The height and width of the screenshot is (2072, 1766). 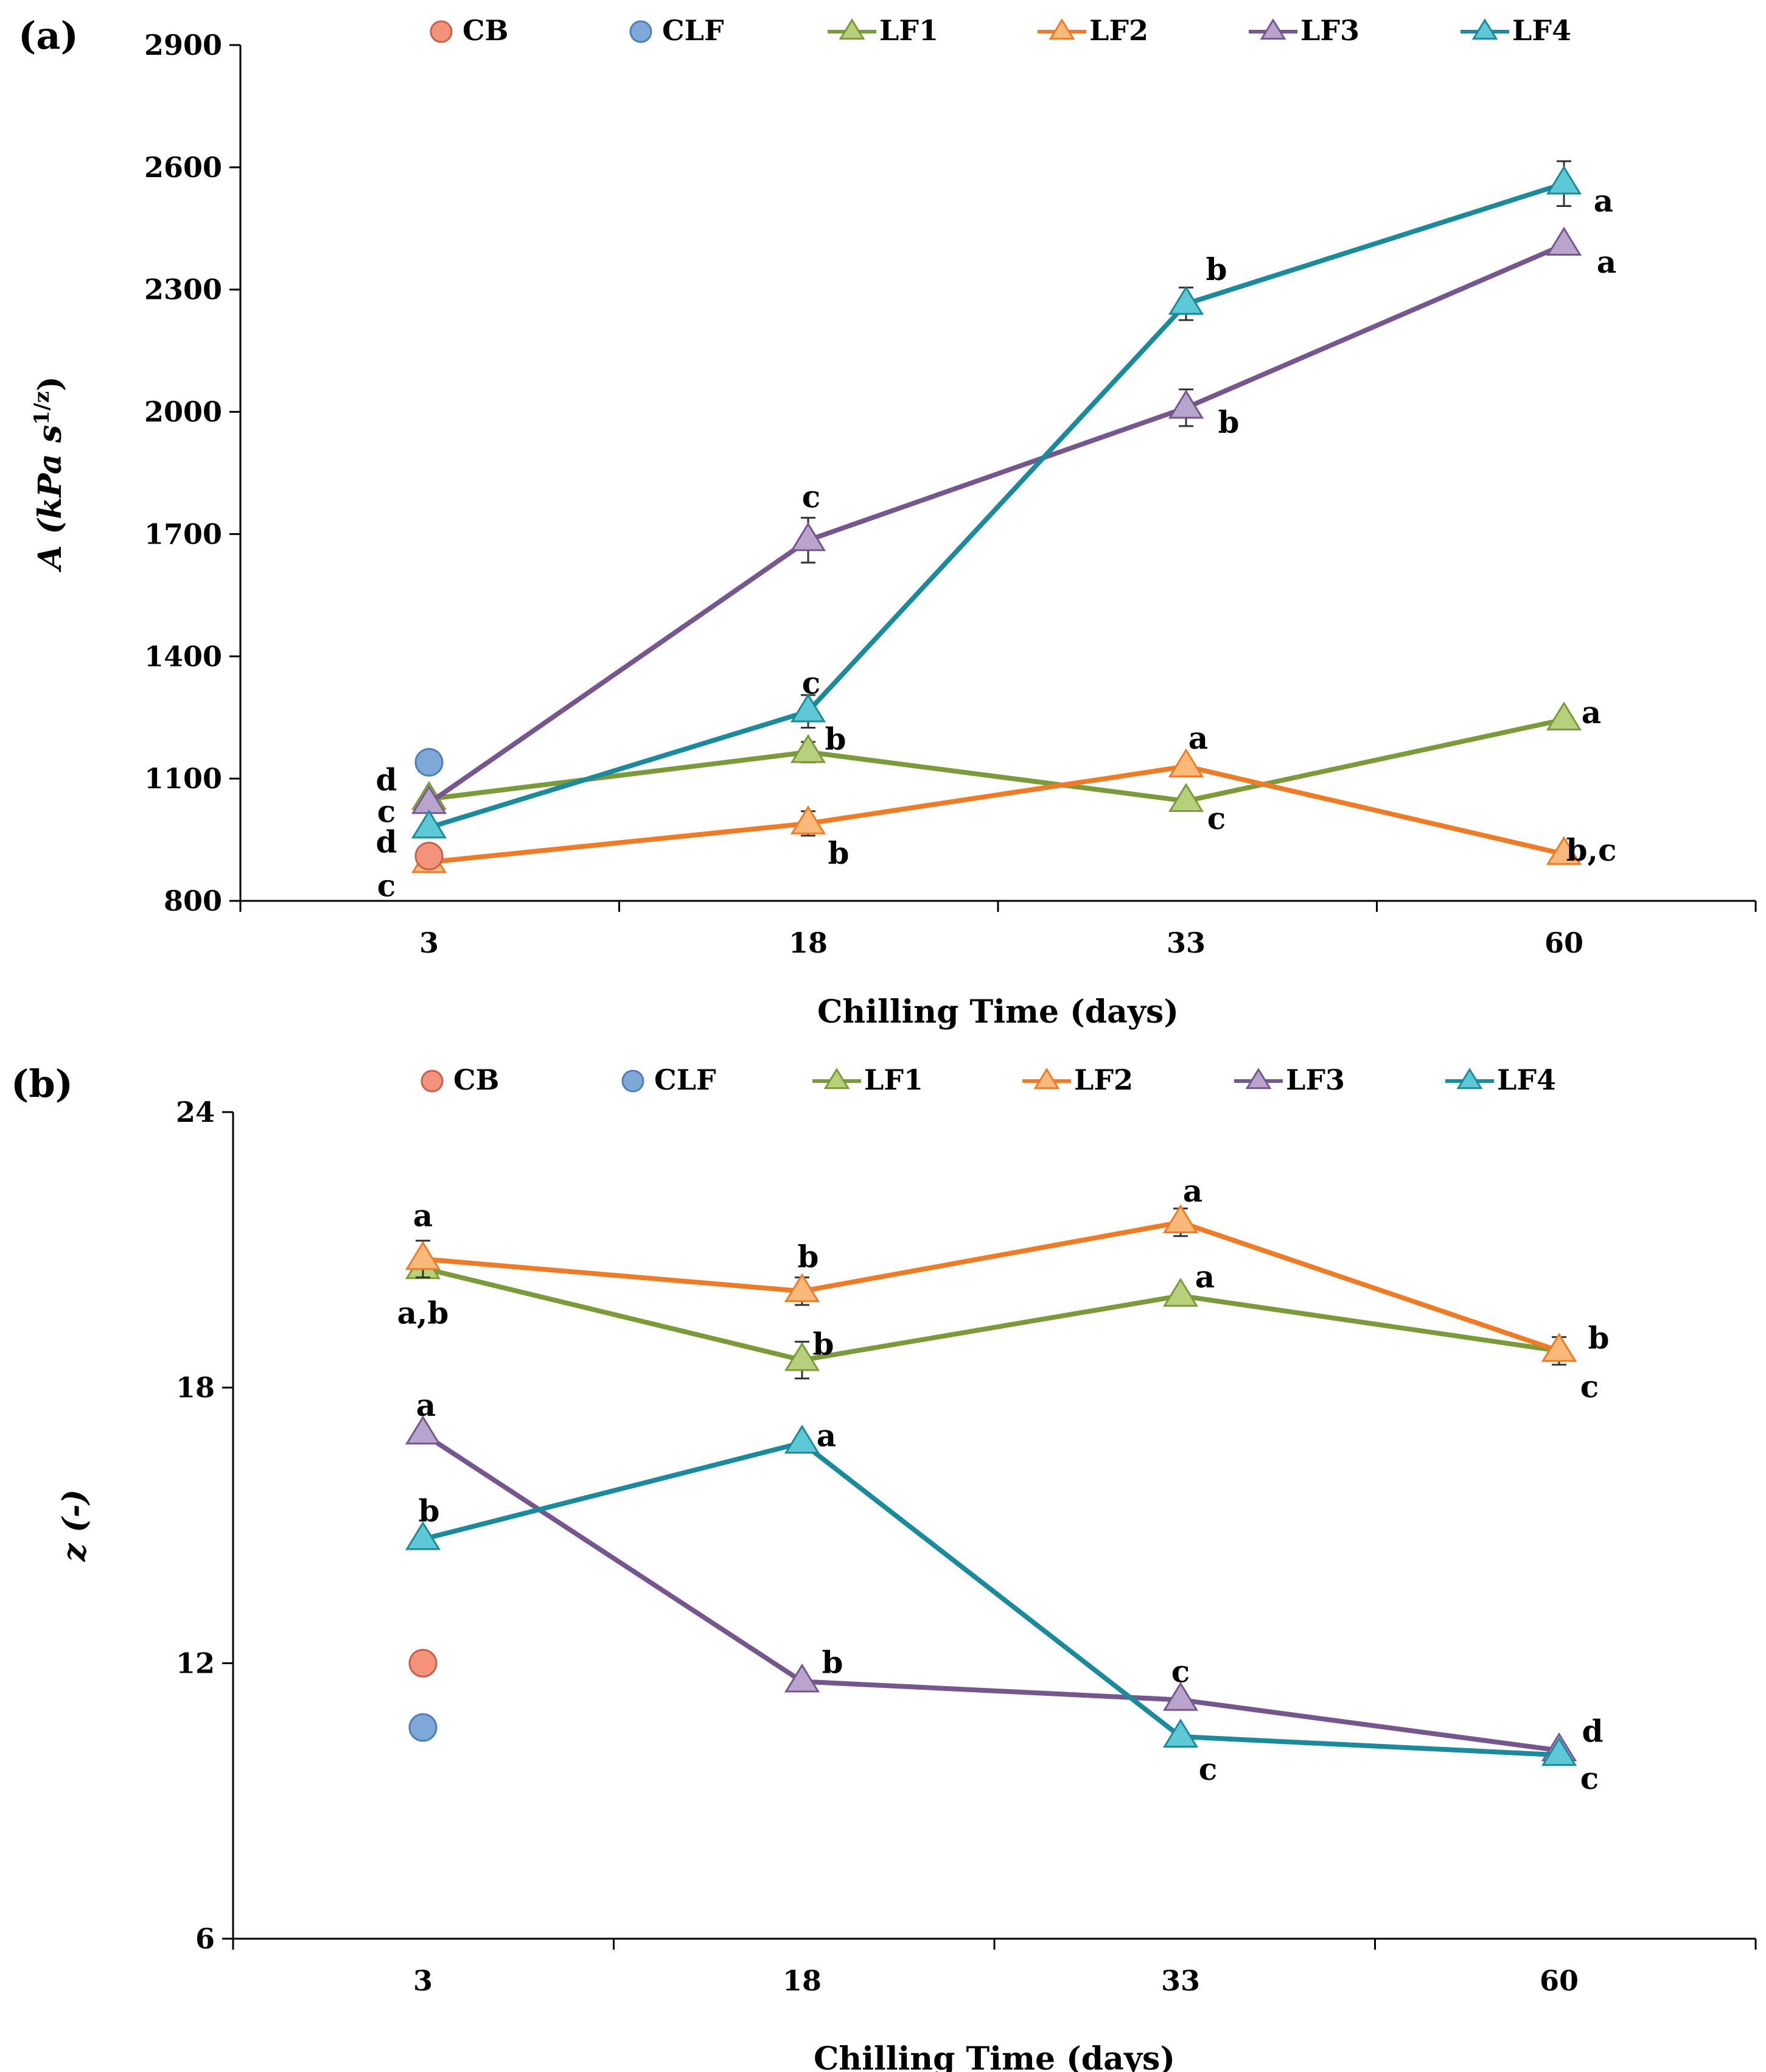 What do you see at coordinates (893, 1079) in the screenshot?
I see `legend-label: LF1` at bounding box center [893, 1079].